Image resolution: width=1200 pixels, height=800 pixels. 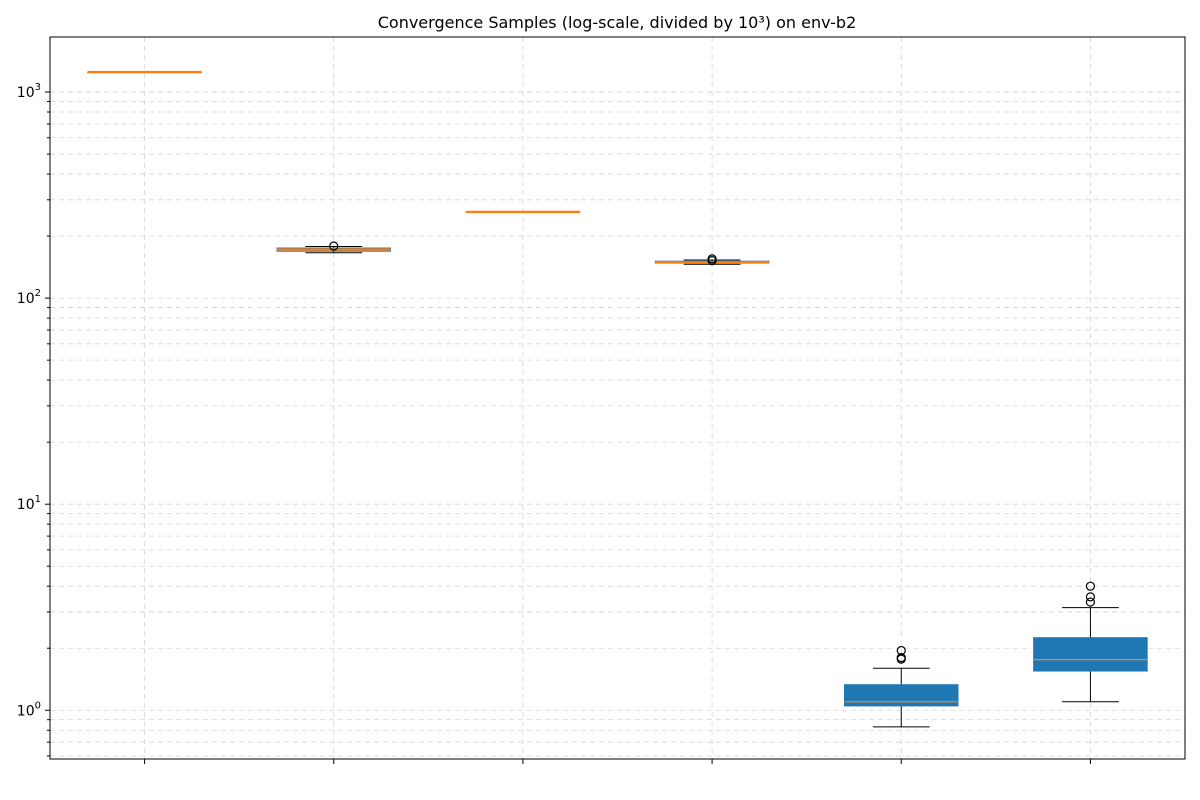 I want to click on y-tick-label: 10³, so click(x=29, y=91).